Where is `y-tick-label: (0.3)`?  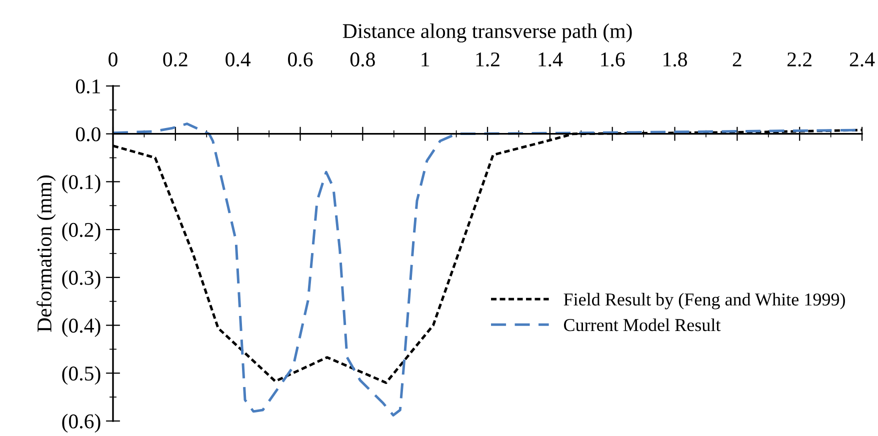
y-tick-label: (0.3) is located at coordinates (81, 280).